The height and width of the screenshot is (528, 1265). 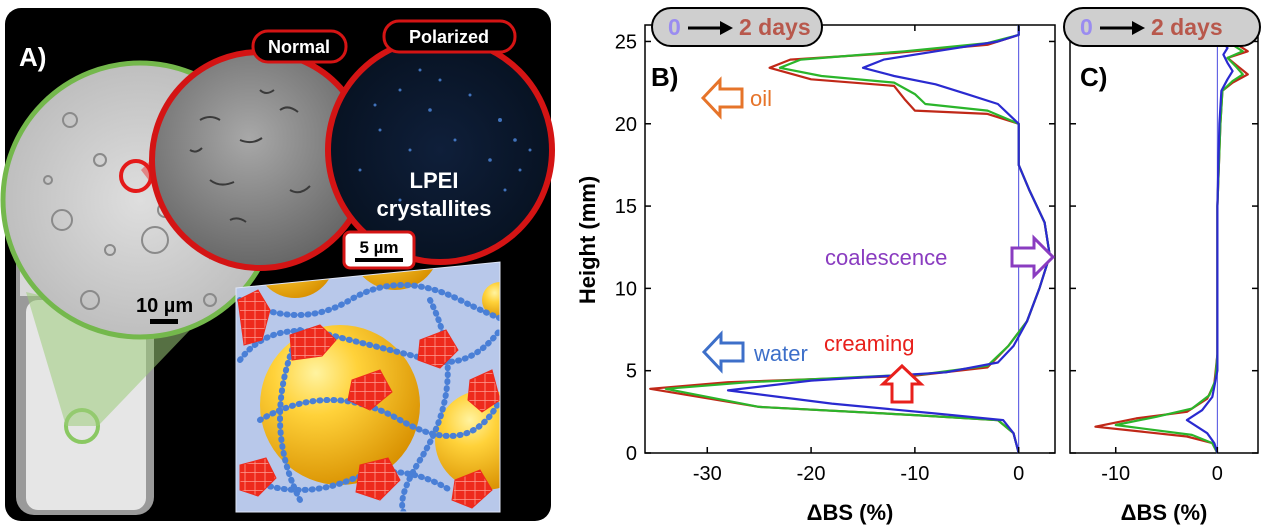 I want to click on chart-b-ylabel: Height (mm), so click(x=587, y=240).